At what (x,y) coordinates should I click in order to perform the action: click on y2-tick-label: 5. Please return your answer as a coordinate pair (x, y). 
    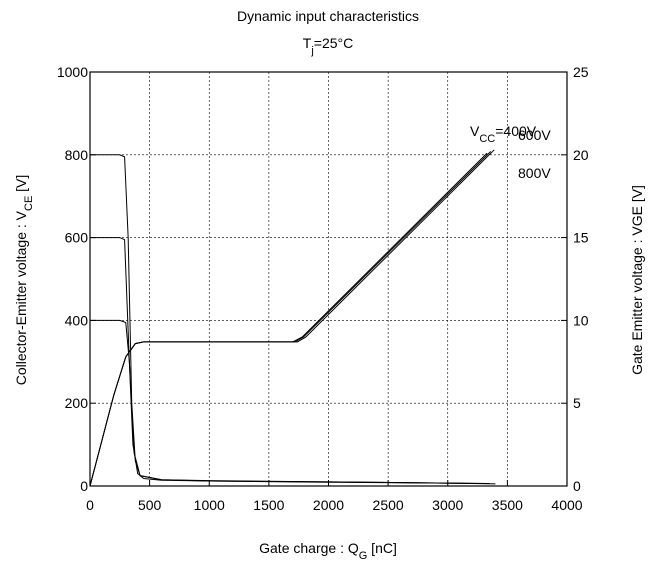
    Looking at the image, I should click on (577, 403).